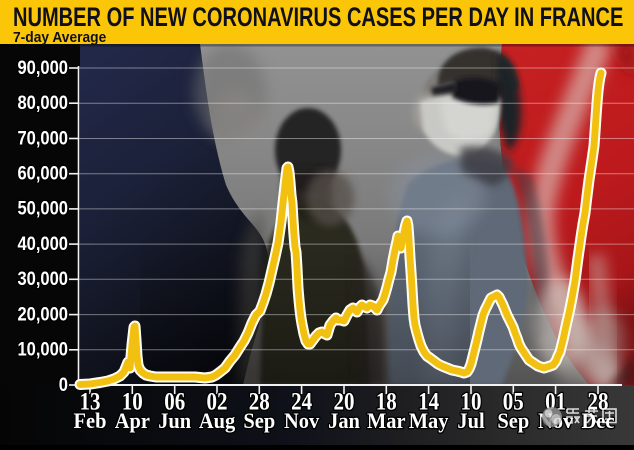  What do you see at coordinates (42, 349) in the screenshot?
I see `svg-text: 10,000` at bounding box center [42, 349].